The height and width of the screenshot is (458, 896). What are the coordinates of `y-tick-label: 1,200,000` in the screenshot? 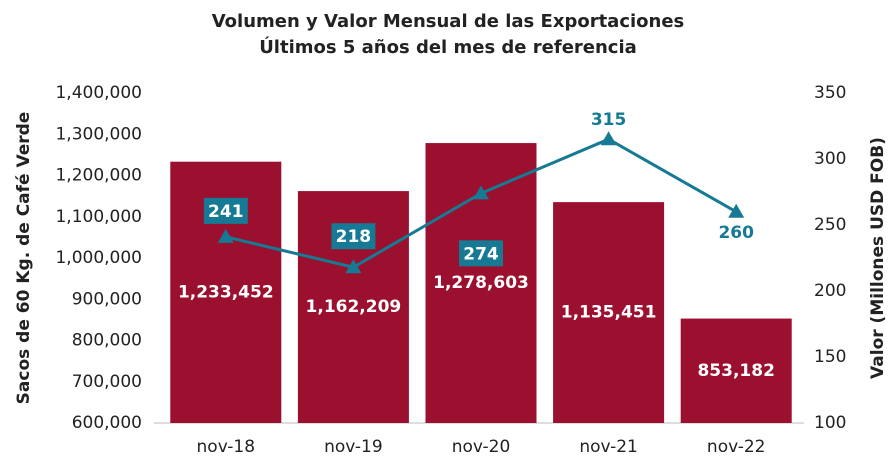 It's located at (98, 176).